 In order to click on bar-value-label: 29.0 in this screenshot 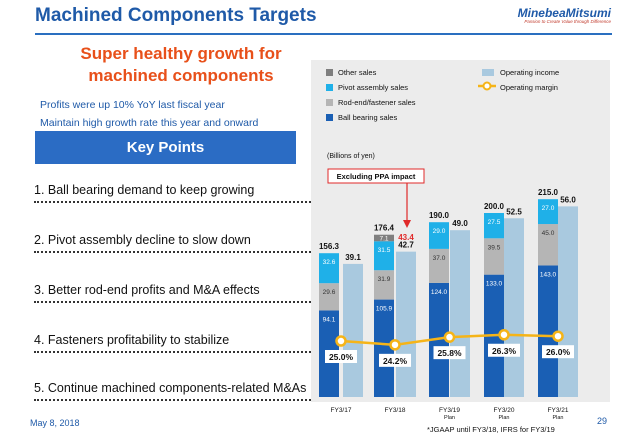, I will do `click(439, 231)`.